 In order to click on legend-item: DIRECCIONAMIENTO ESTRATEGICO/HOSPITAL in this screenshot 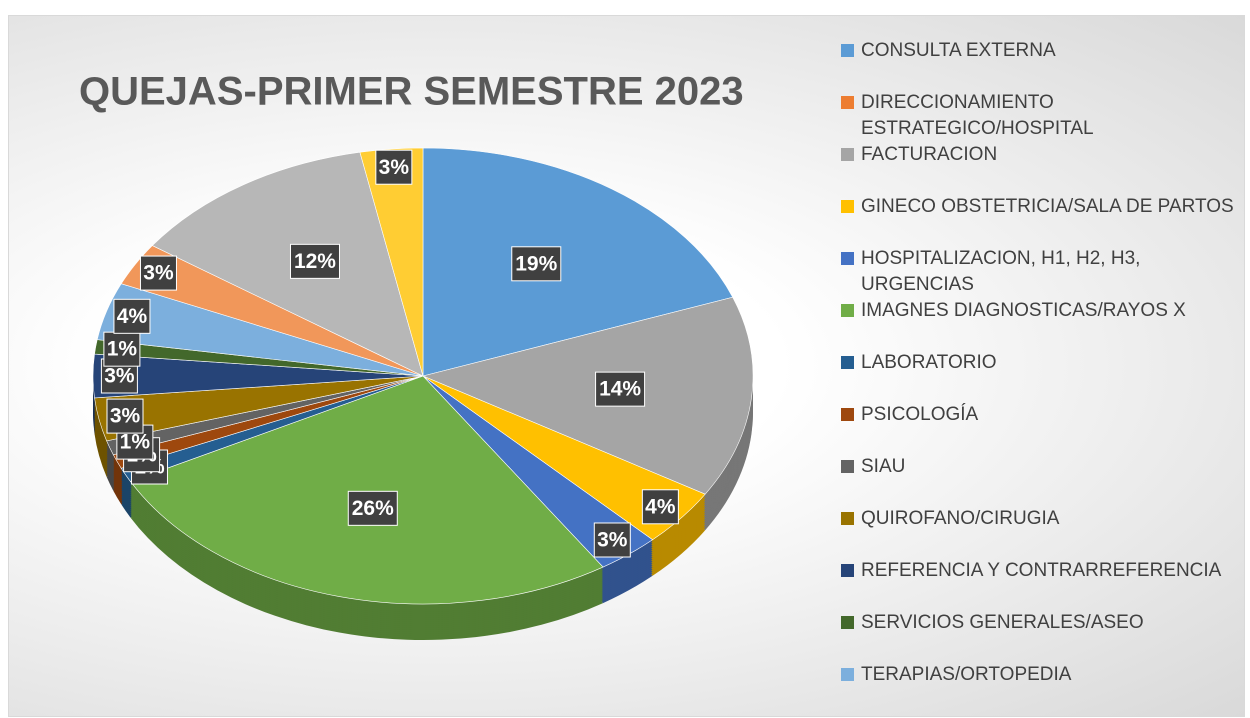, I will do `click(1038, 116)`.